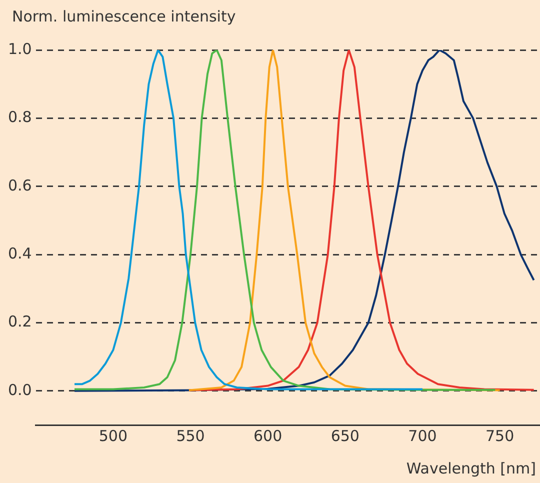 The width and height of the screenshot is (540, 483). What do you see at coordinates (345, 435) in the screenshot?
I see `x-tick-label: 650` at bounding box center [345, 435].